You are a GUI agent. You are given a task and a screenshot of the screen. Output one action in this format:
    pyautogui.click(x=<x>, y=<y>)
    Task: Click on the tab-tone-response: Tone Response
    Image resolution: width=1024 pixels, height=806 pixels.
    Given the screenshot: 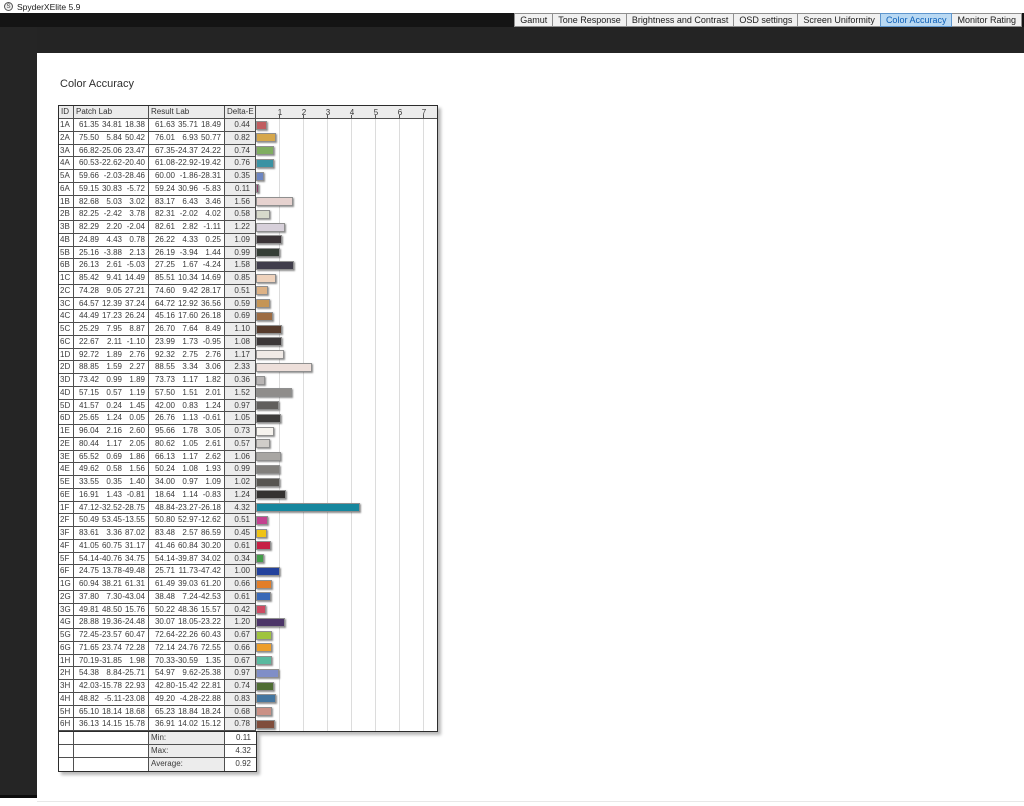 What is the action you would take?
    pyautogui.click(x=589, y=20)
    